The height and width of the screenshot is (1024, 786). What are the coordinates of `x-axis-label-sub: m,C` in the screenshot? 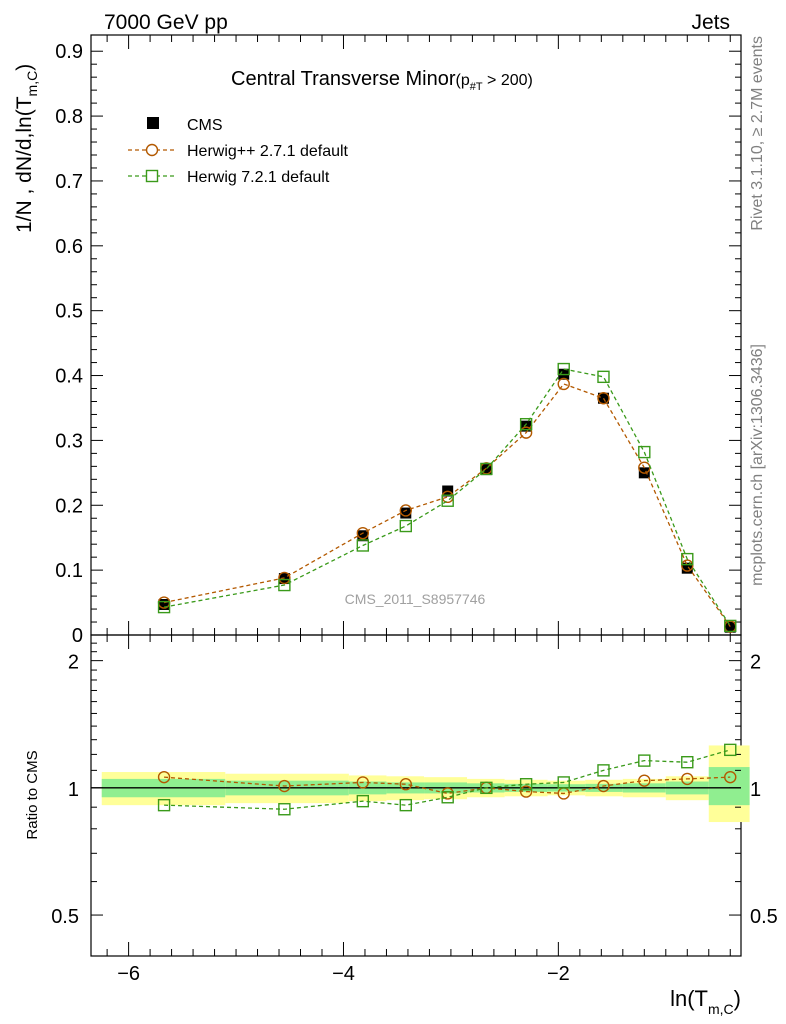 It's located at (721, 1009).